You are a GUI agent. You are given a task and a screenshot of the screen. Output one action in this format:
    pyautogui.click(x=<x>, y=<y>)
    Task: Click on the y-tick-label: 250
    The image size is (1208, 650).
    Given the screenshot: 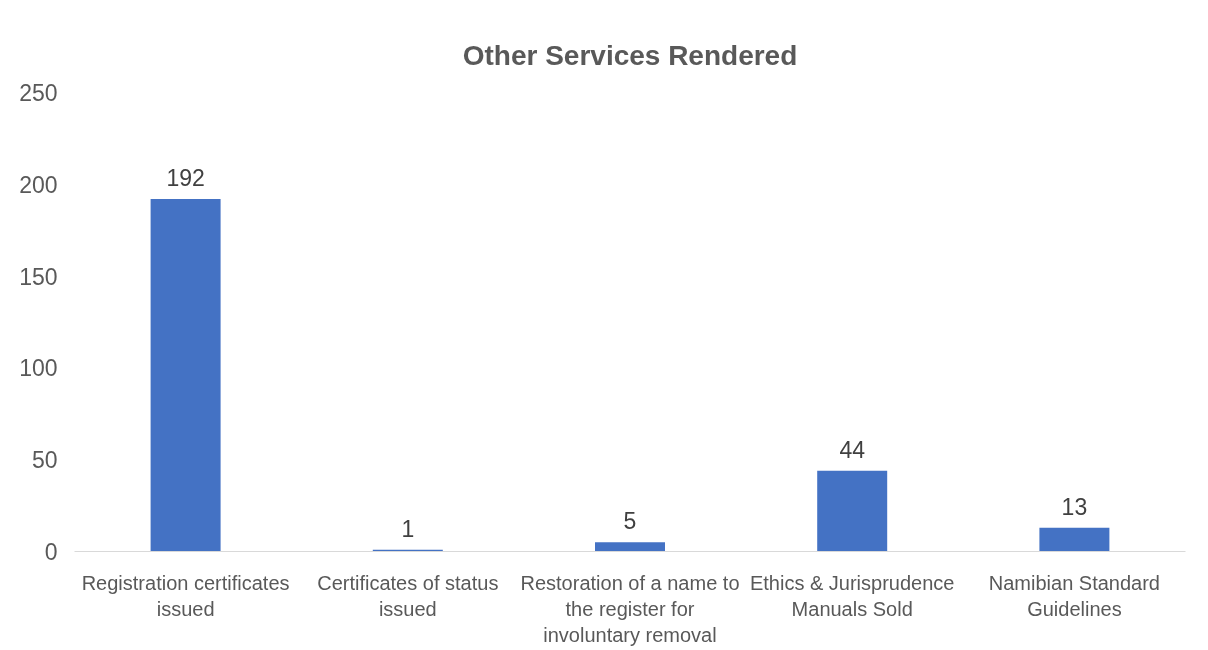 What is the action you would take?
    pyautogui.click(x=38, y=93)
    